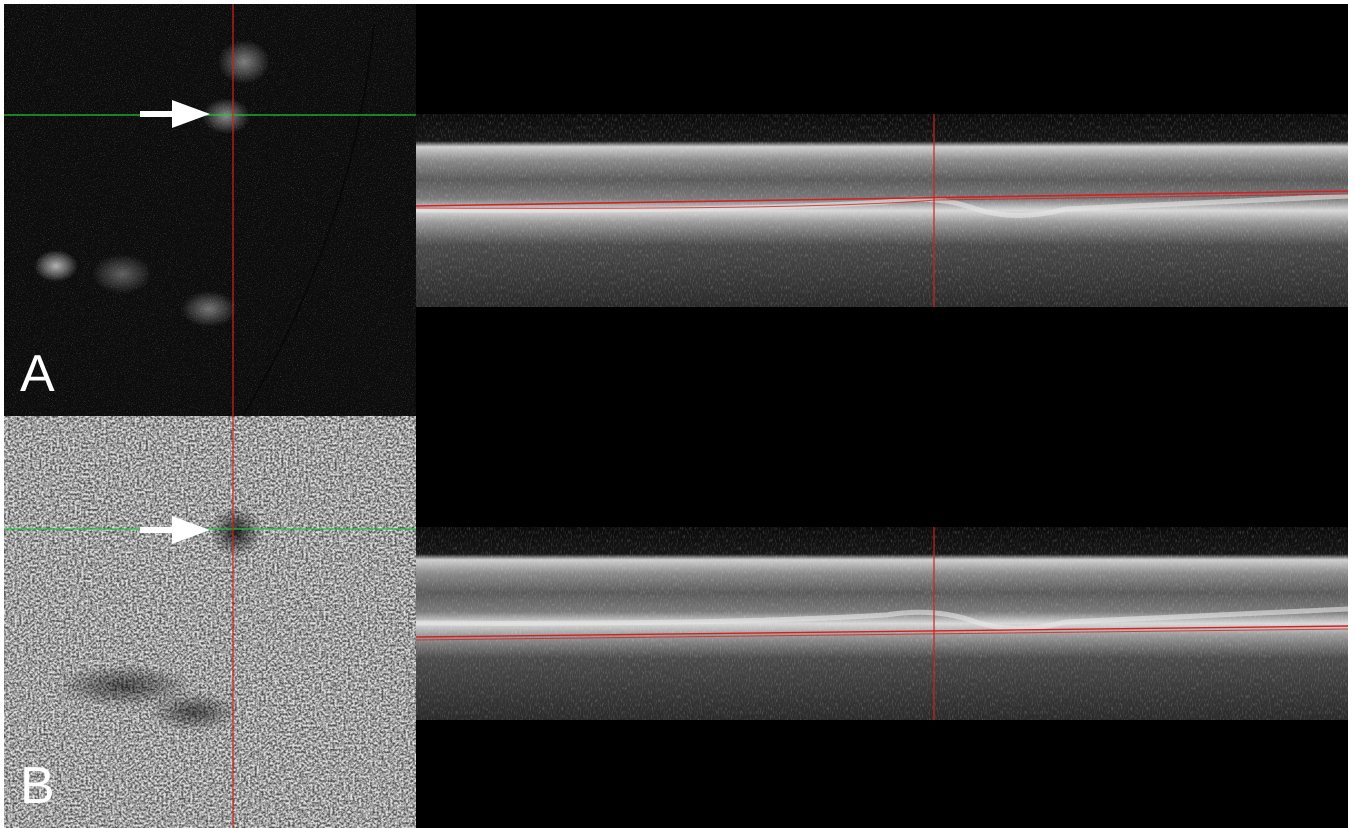  What do you see at coordinates (882, 198) in the screenshot?
I see `segmentation-line-a` at bounding box center [882, 198].